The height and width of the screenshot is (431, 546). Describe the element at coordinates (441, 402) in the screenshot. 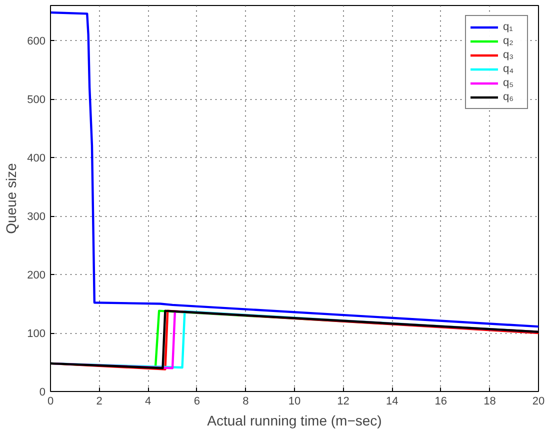

I see `x-tick-label: 16` at that location.